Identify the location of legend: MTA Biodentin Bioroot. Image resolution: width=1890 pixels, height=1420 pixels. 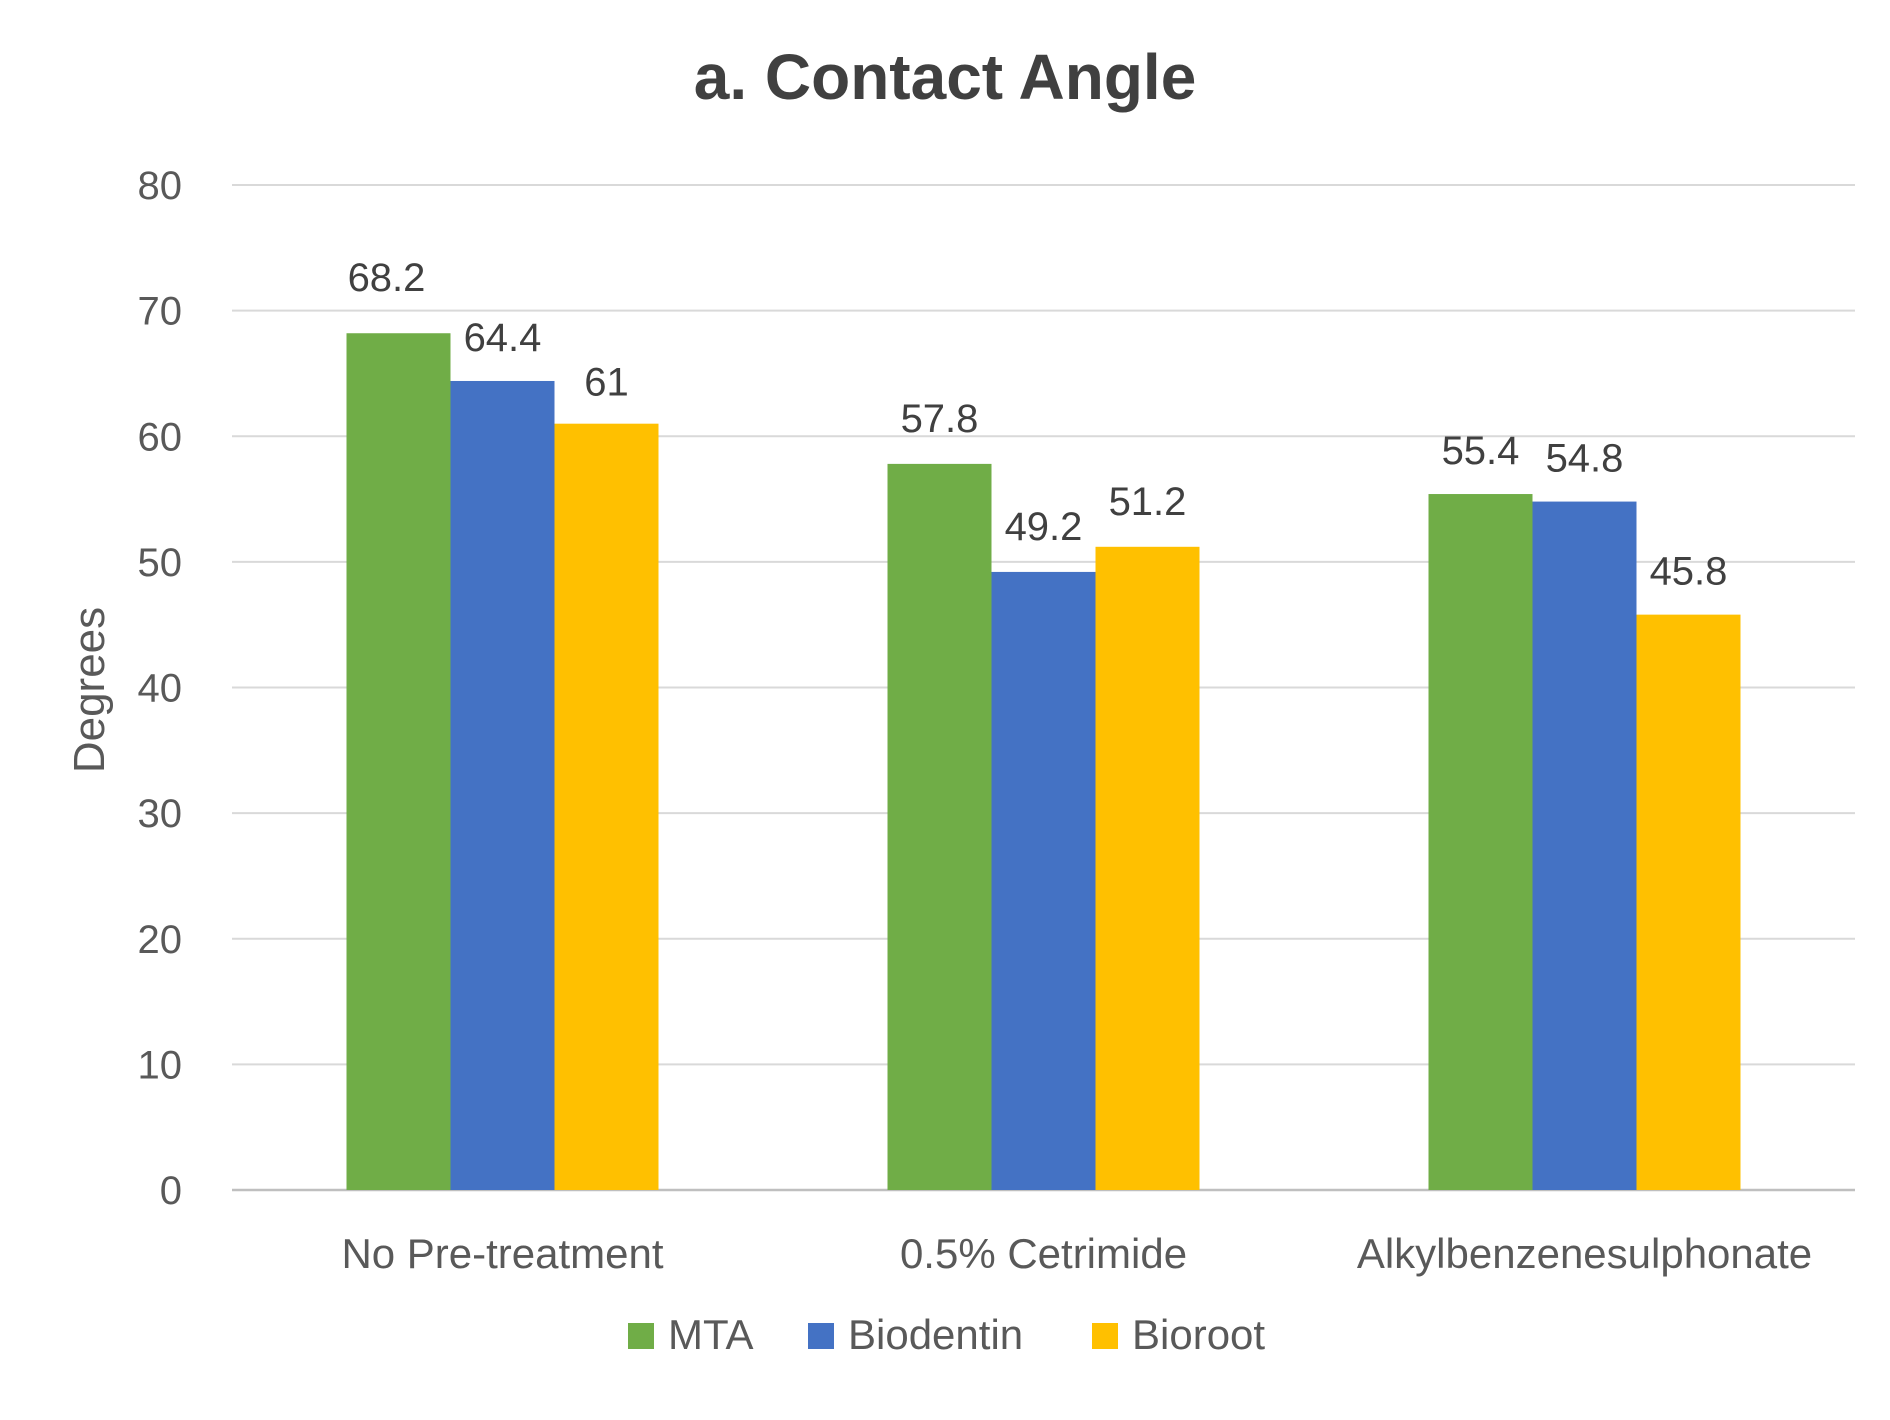
(946, 1334).